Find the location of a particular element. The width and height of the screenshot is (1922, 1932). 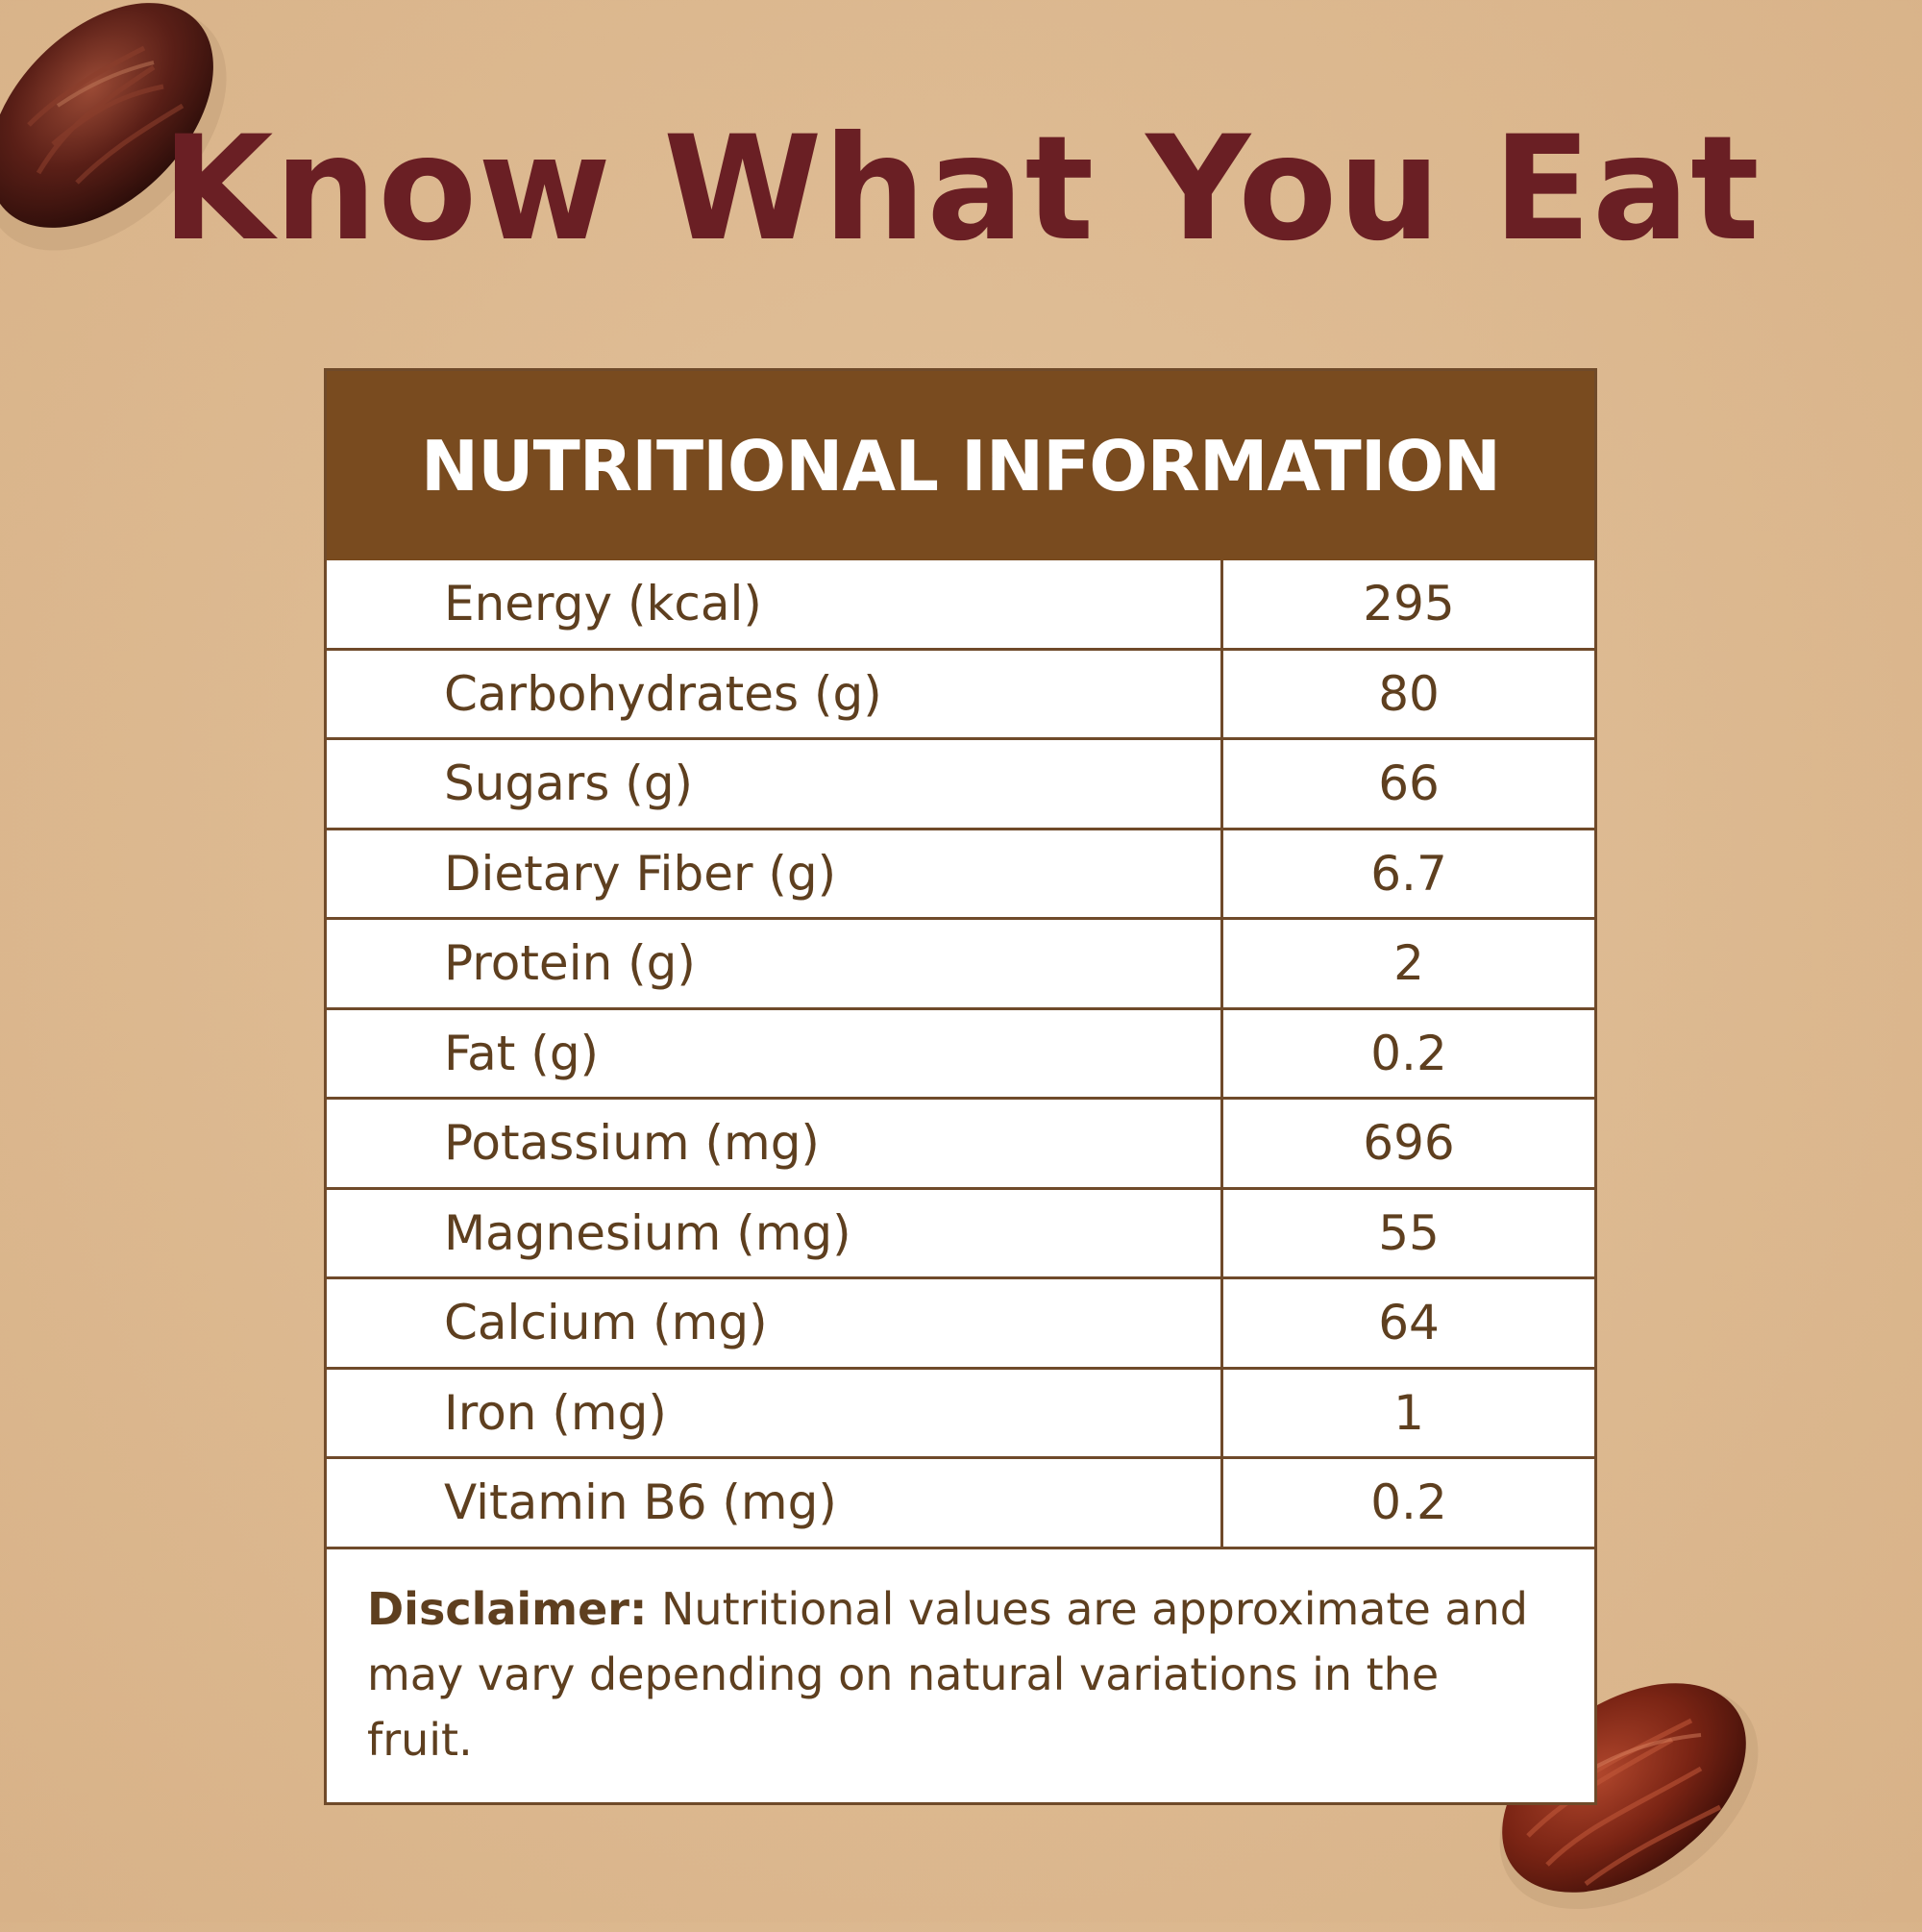

nutrient-value: 64 is located at coordinates (1409, 1323).